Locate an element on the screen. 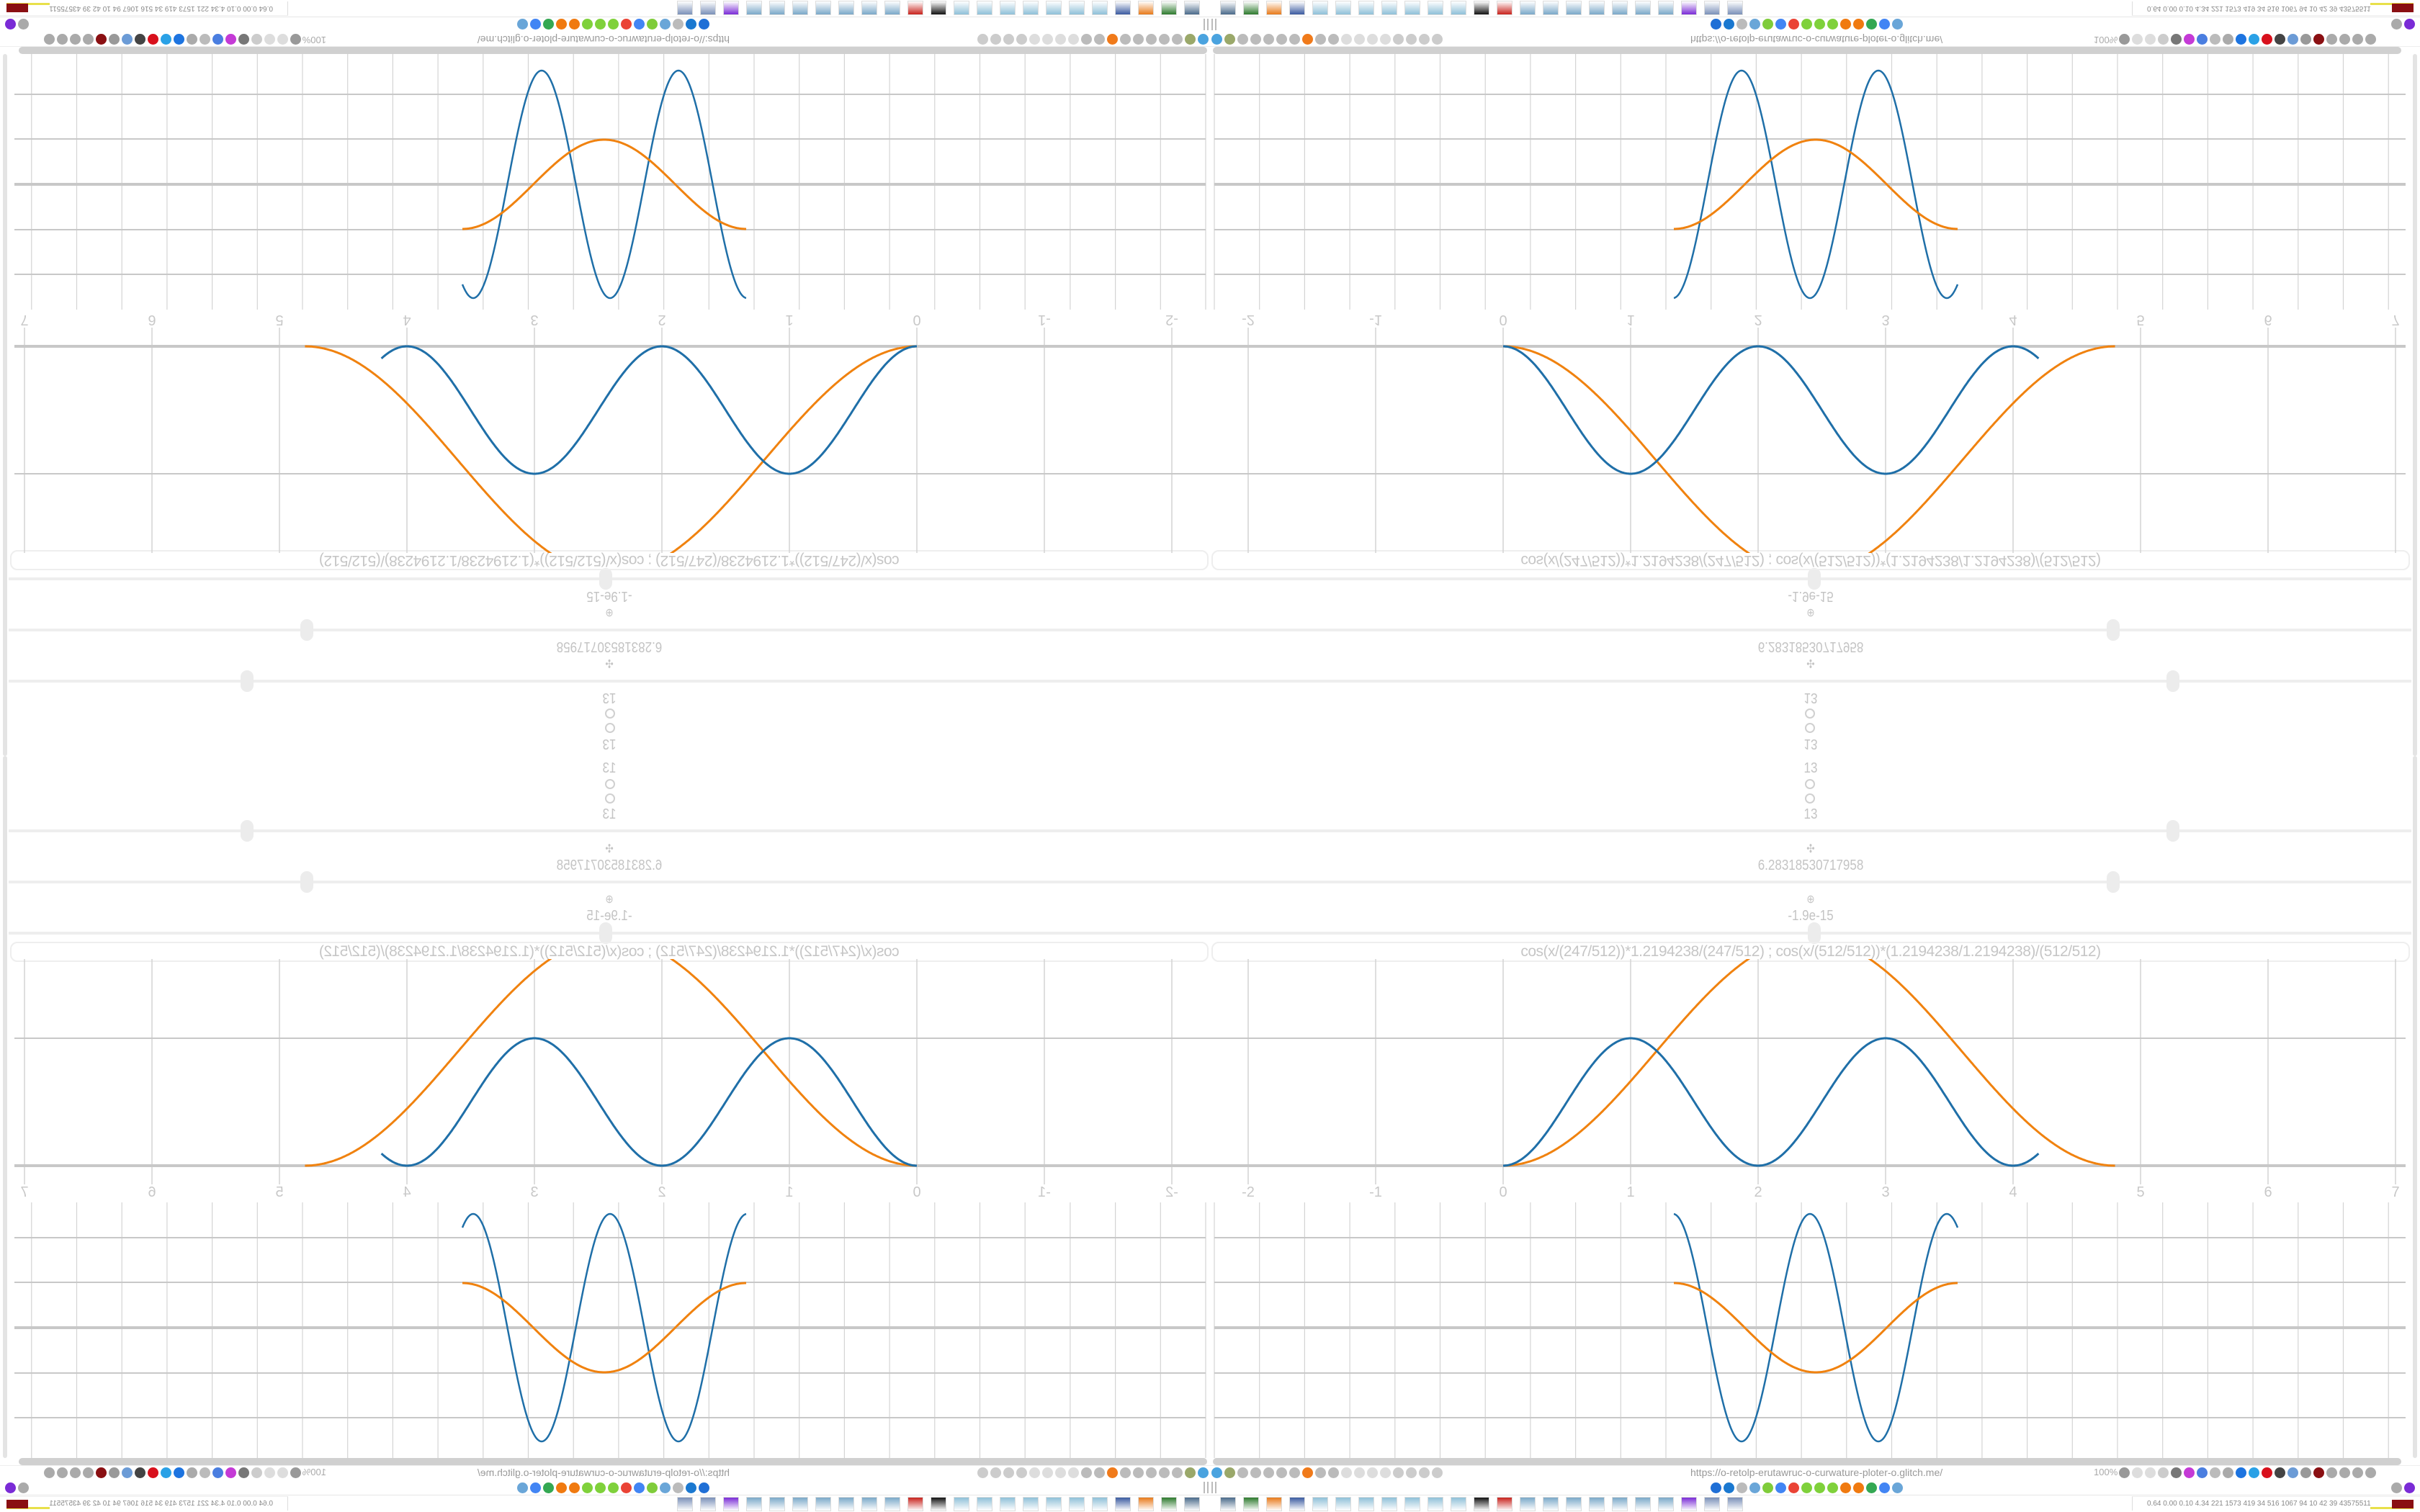 This screenshot has height=1512, width=2420. record-icon is located at coordinates (2267, 39).